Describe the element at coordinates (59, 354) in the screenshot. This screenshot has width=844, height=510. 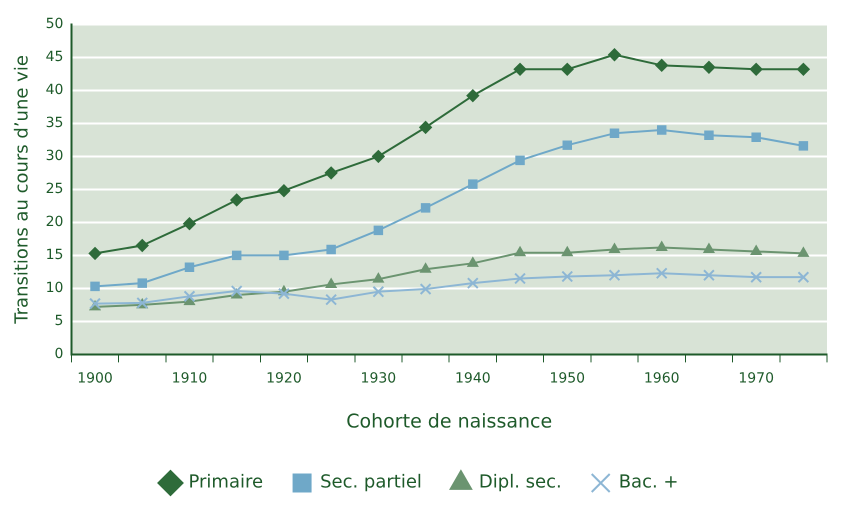
I see `y-tick-label: 0` at that location.